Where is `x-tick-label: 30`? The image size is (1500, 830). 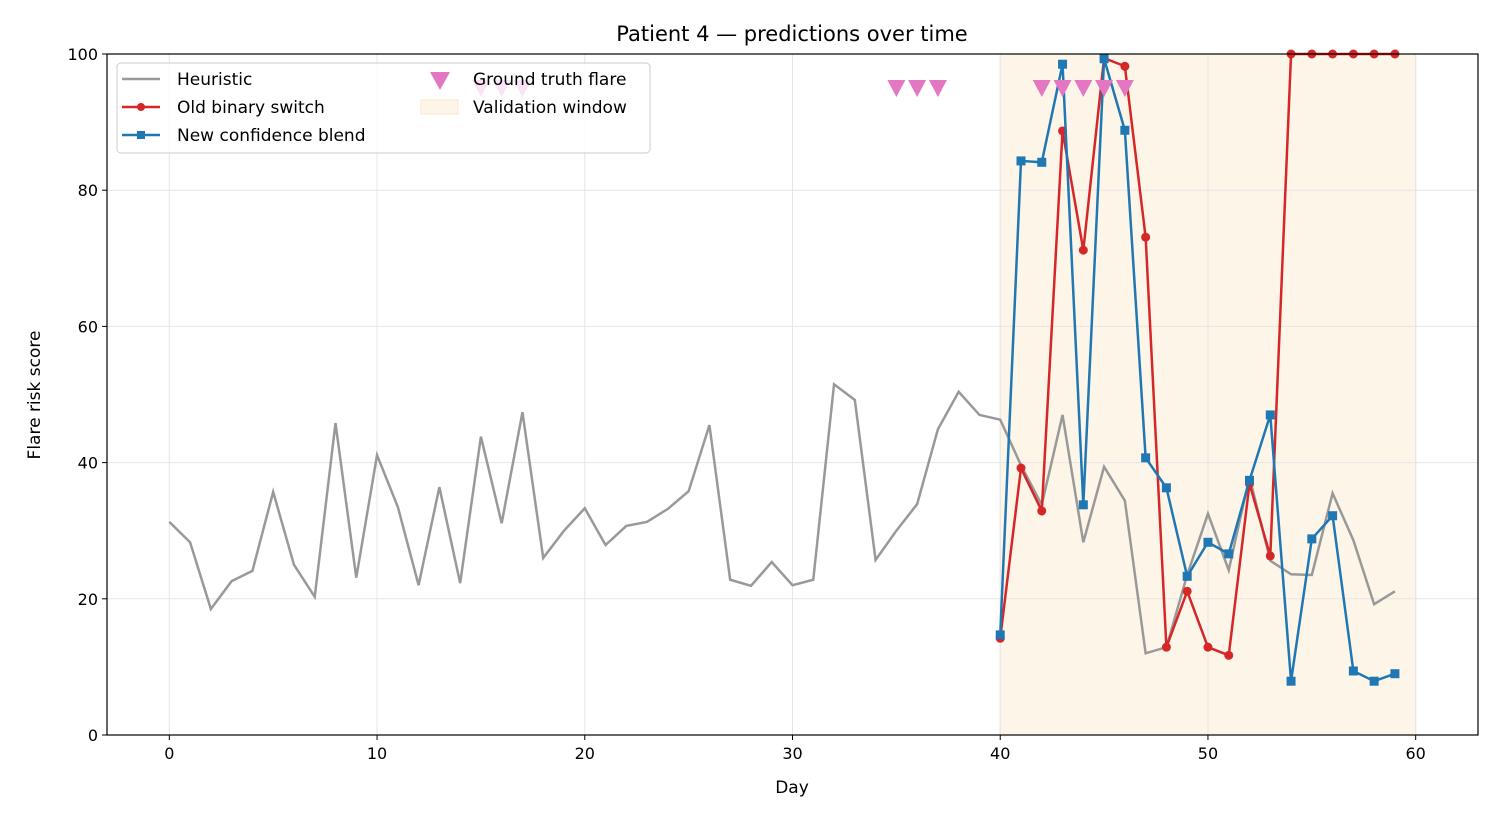
x-tick-label: 30 is located at coordinates (792, 753).